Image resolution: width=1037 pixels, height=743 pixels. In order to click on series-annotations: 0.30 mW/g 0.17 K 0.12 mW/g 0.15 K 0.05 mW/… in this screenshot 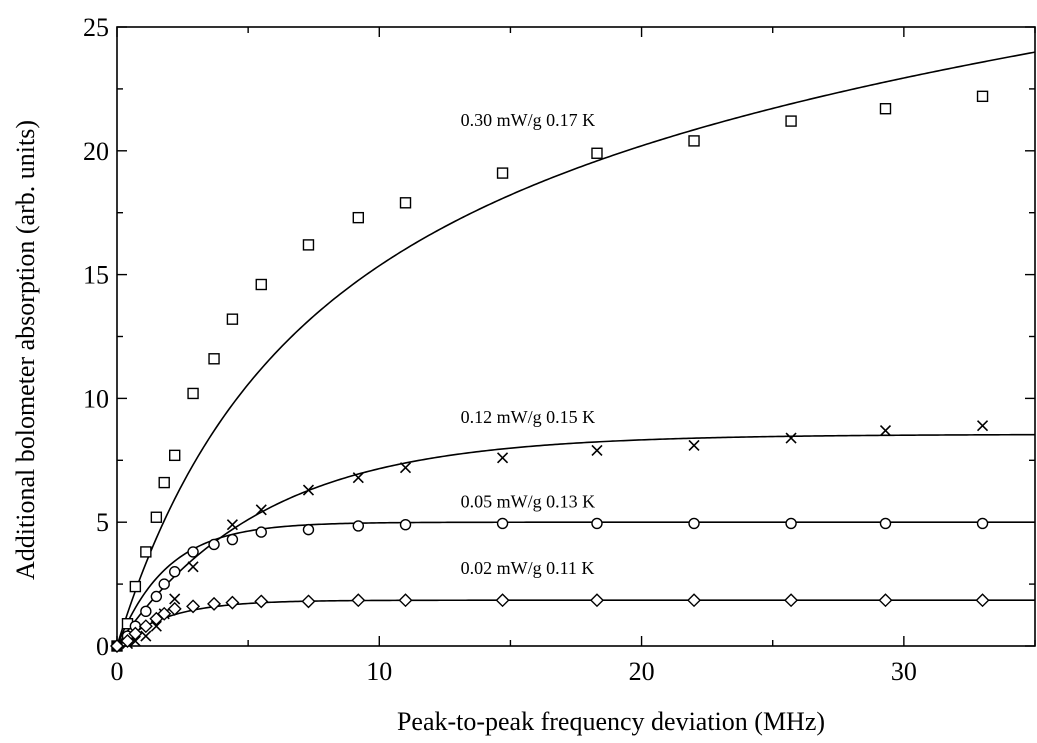, I will do `click(528, 344)`.